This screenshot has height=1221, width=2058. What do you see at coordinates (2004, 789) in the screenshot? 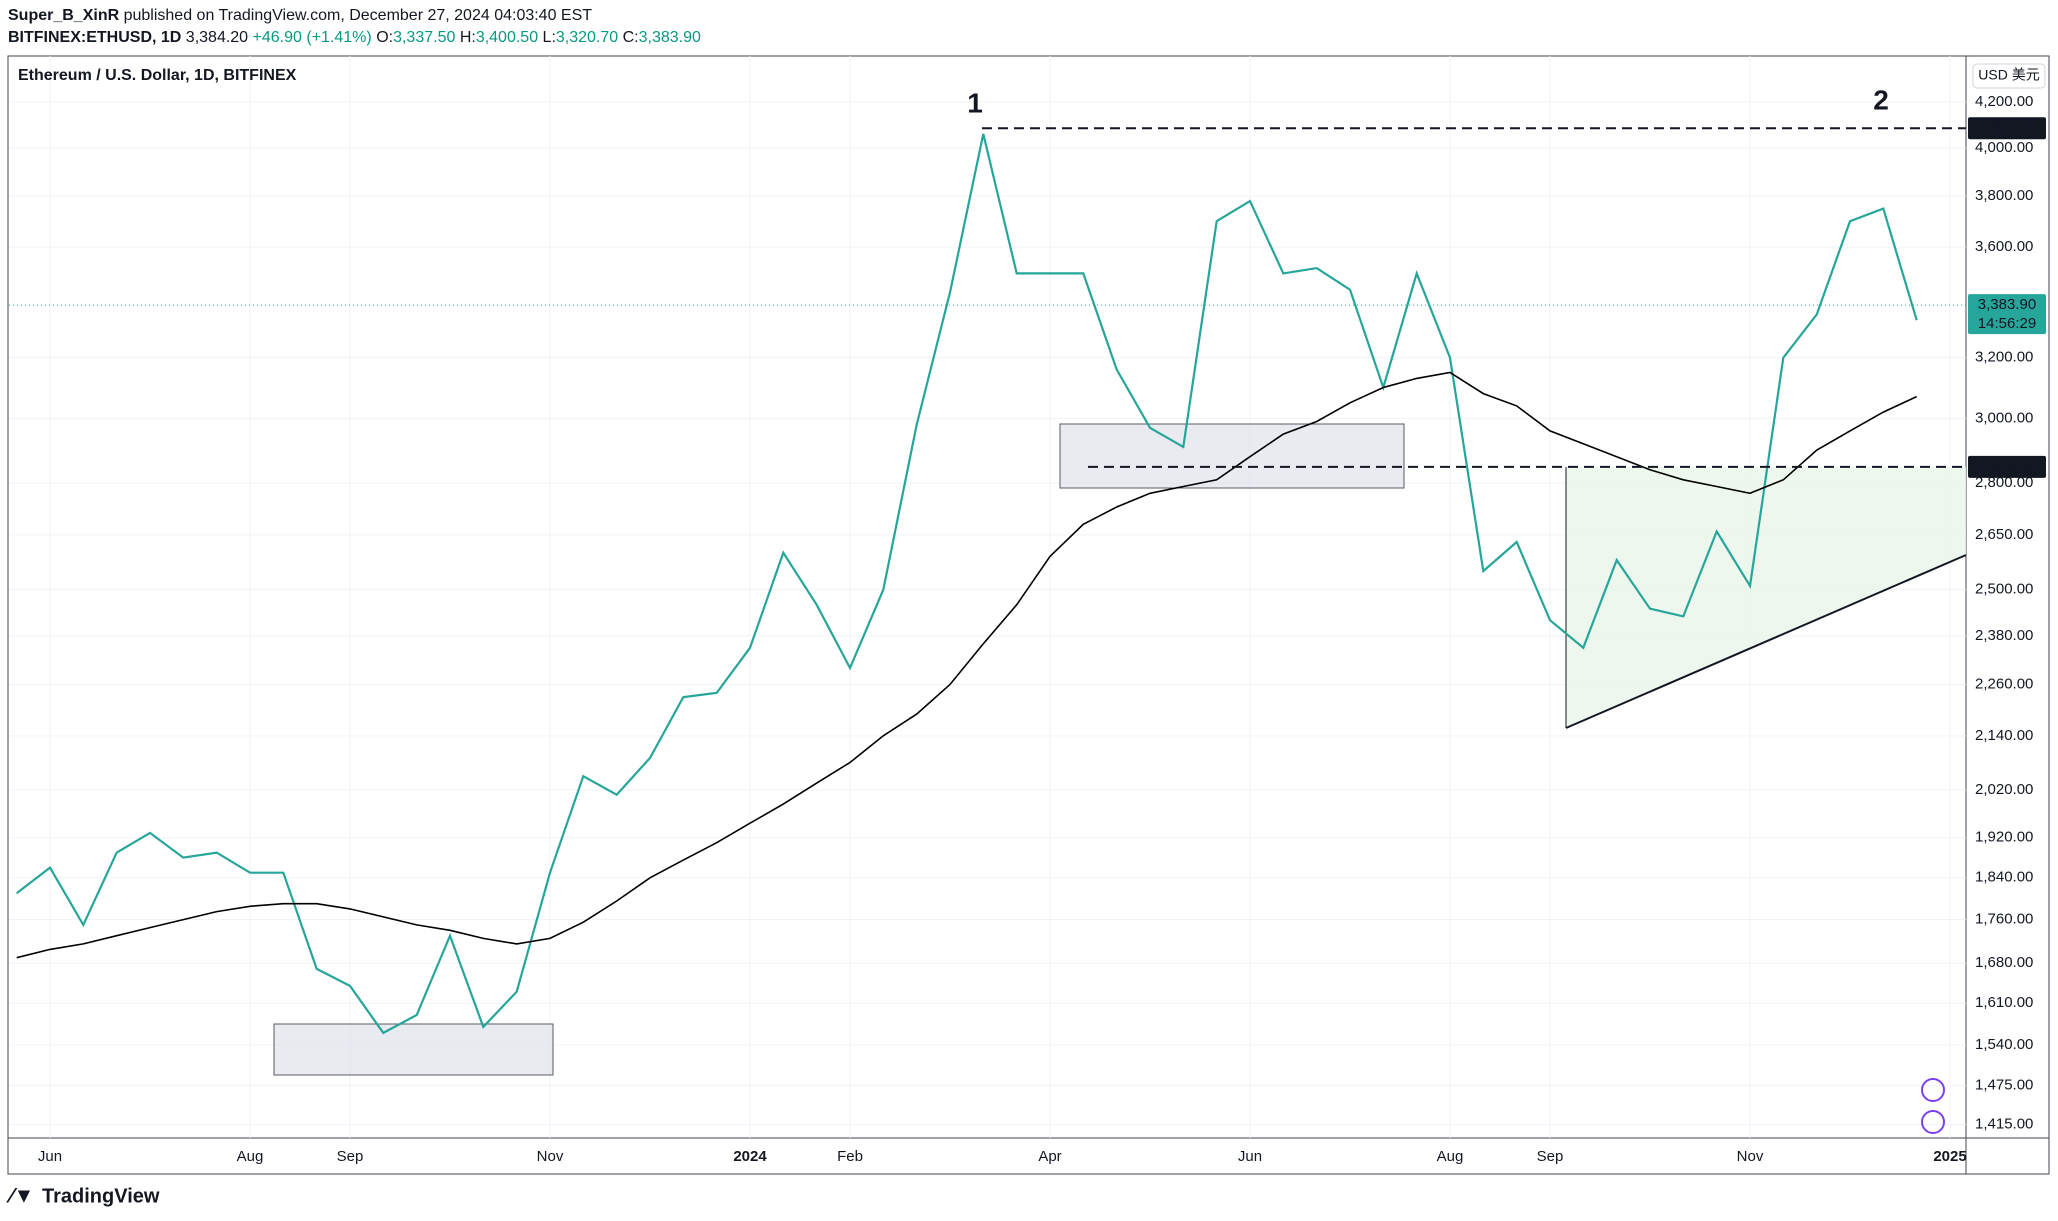
I see `y-tick-label: 2,020.00` at bounding box center [2004, 789].